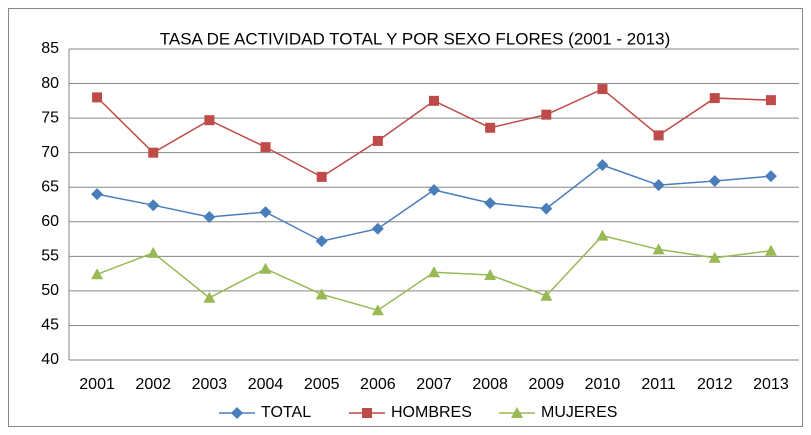 The image size is (811, 435). I want to click on y-tick-label: 65, so click(50, 186).